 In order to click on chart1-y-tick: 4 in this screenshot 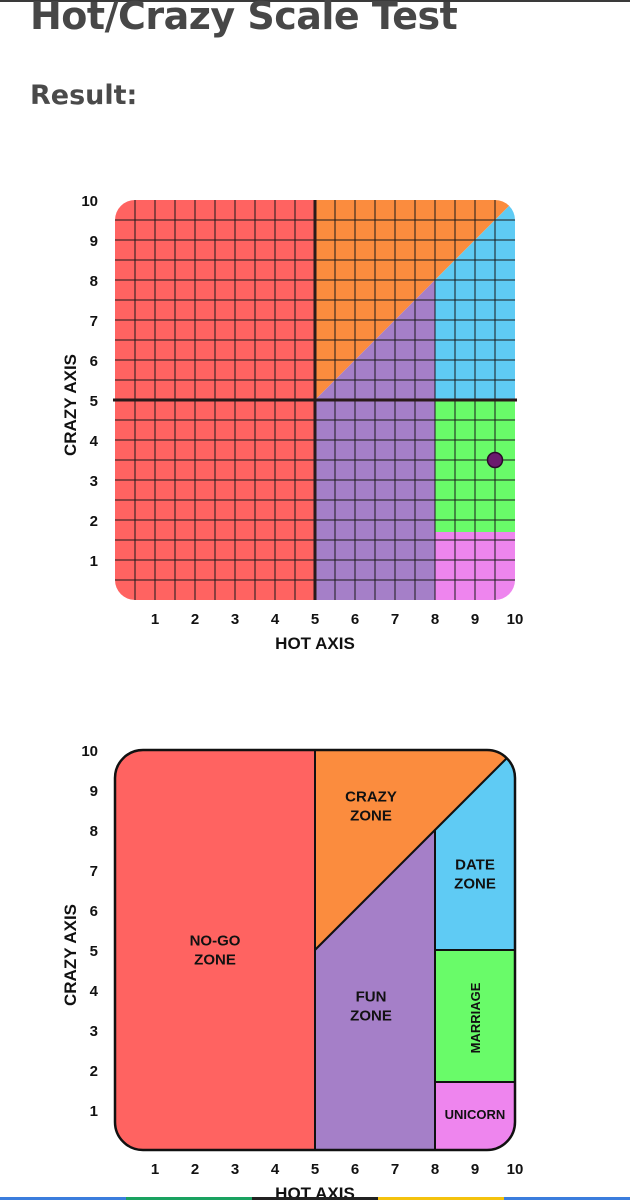, I will do `click(94, 441)`.